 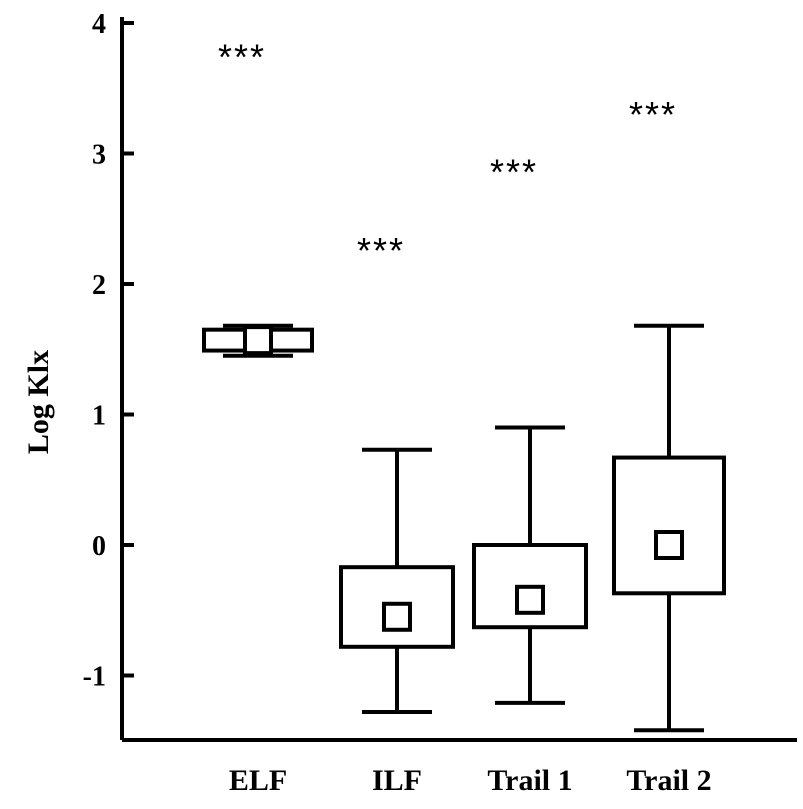 I want to click on category-label: Trail 1, so click(x=529, y=780).